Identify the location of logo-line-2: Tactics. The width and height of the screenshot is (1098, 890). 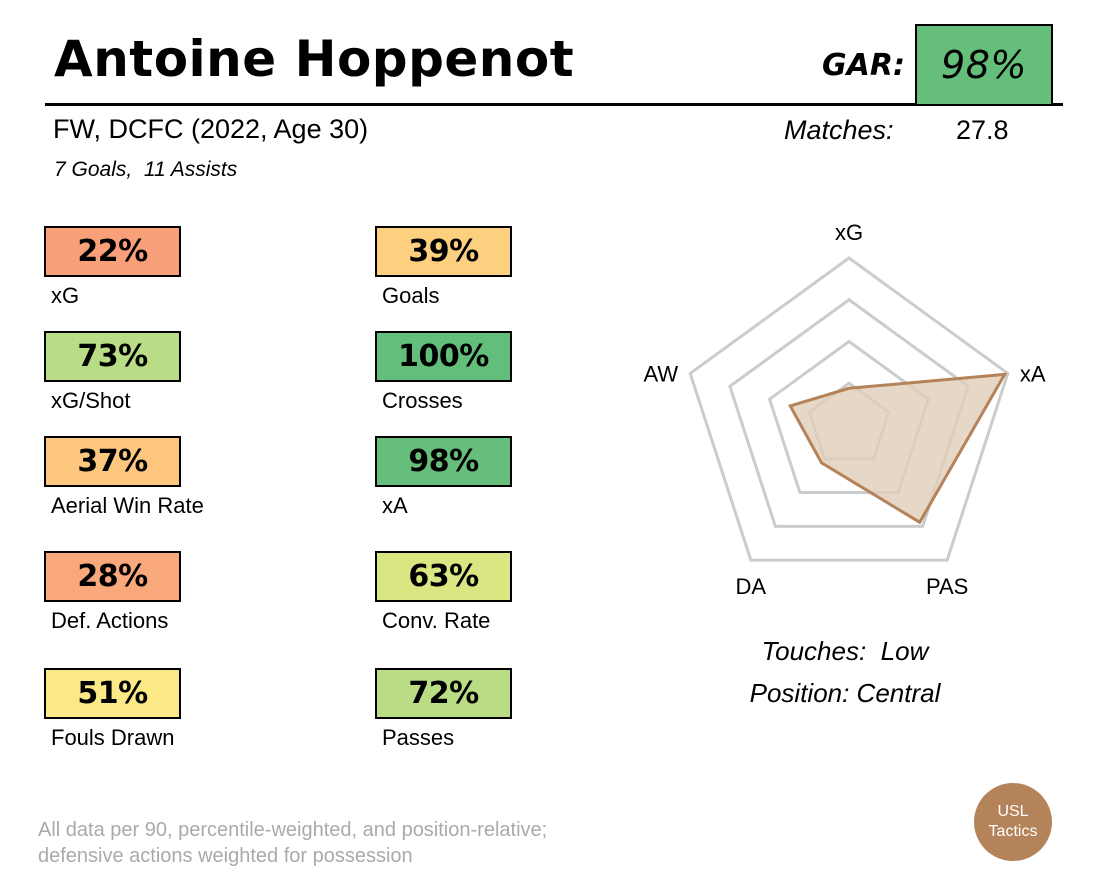
(1013, 831).